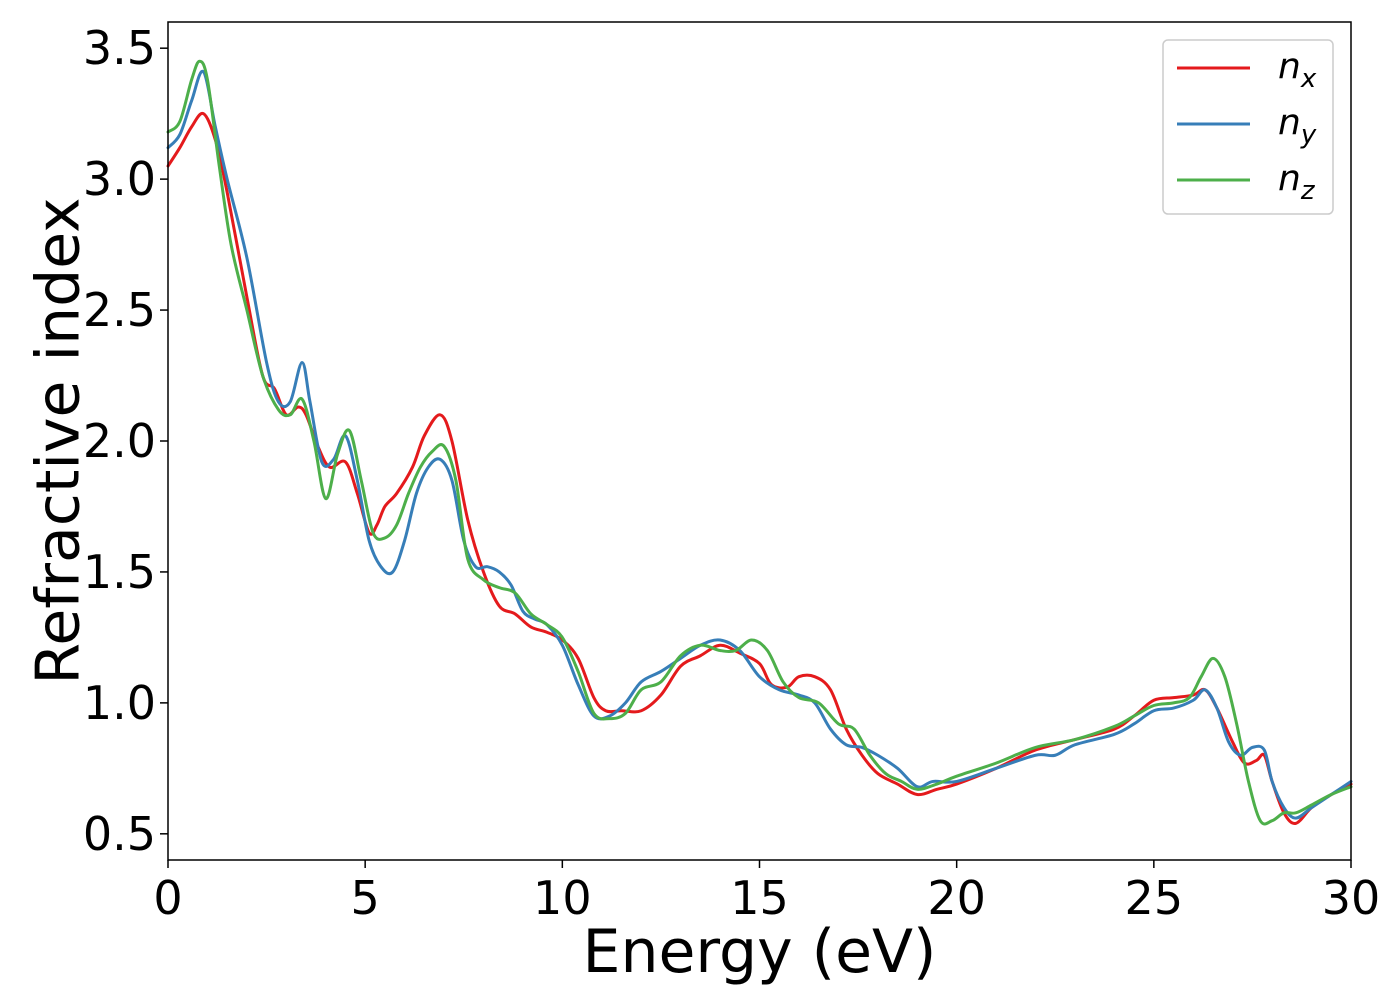 The height and width of the screenshot is (1000, 1400). What do you see at coordinates (119, 48) in the screenshot?
I see `y-tick-label: 3.5` at bounding box center [119, 48].